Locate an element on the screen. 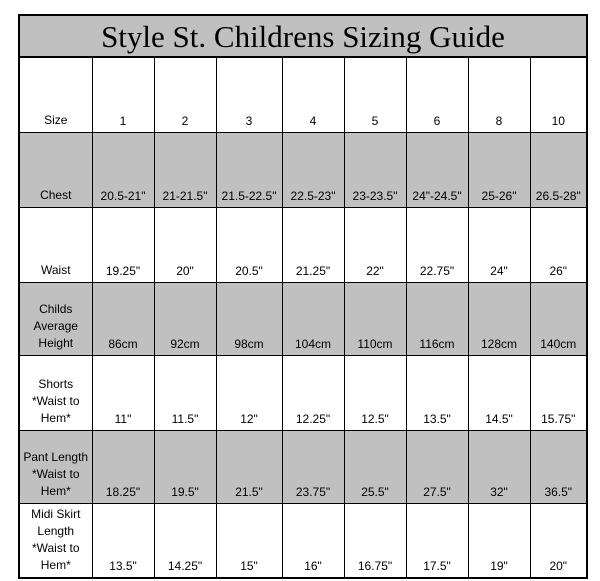  cell-waist-10: 26" is located at coordinates (557, 244).